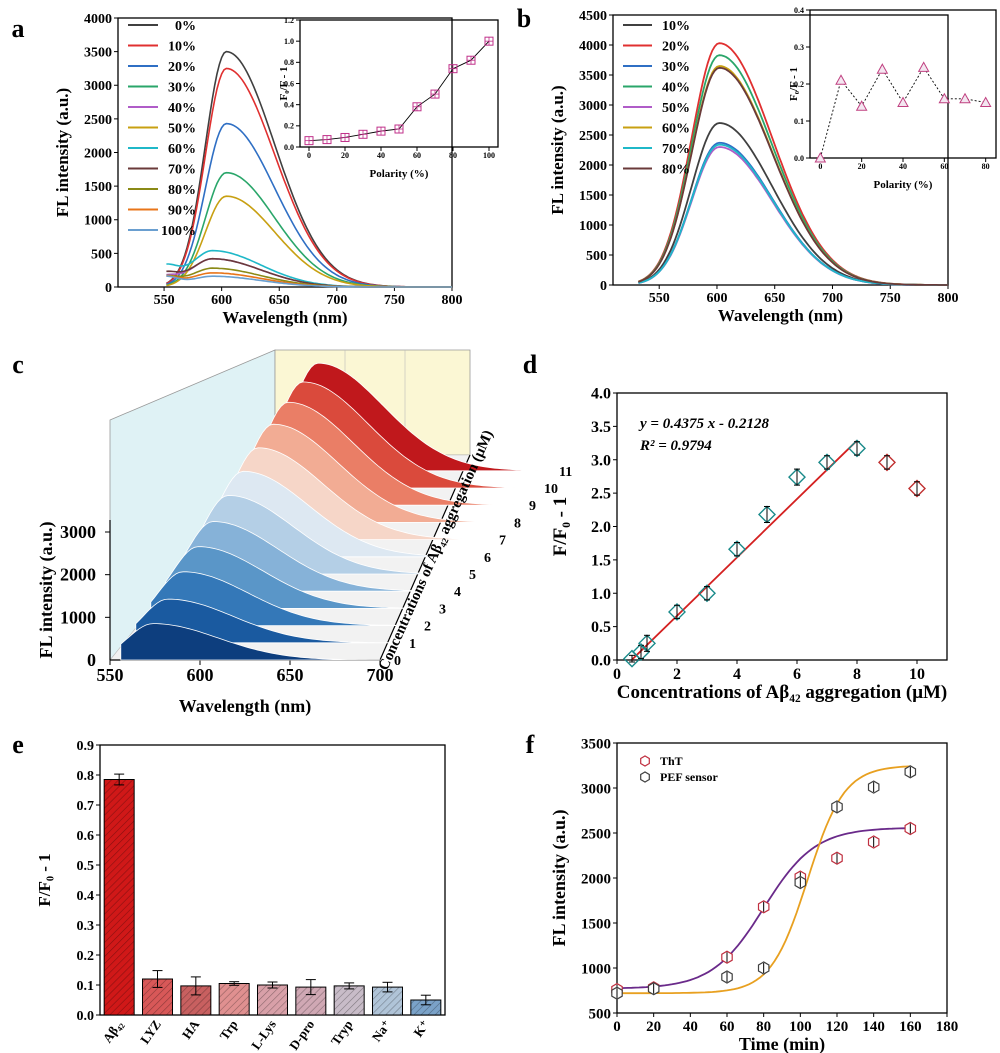 Image resolution: width=1000 pixels, height=1053 pixels. I want to click on category-label: LYZ, so click(150, 1032).